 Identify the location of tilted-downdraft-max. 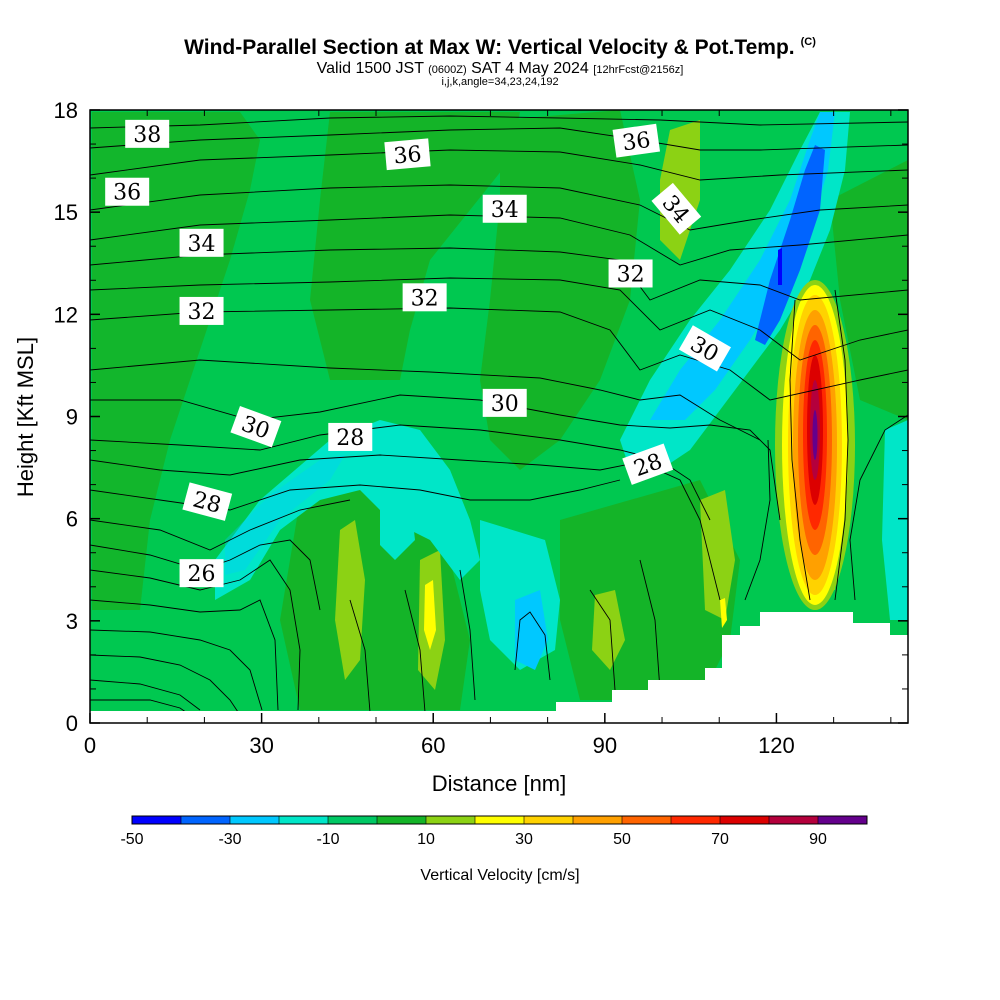
(780, 266).